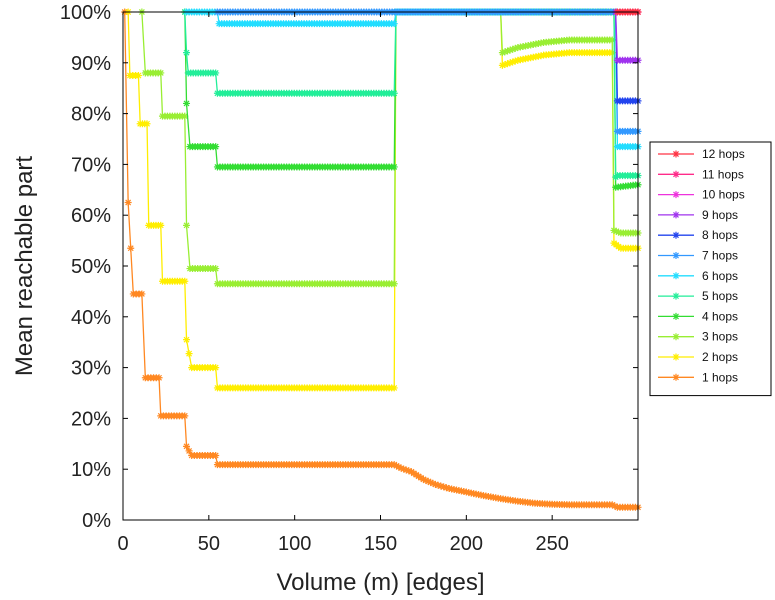 The width and height of the screenshot is (775, 600). Describe the element at coordinates (723, 154) in the screenshot. I see `legend-label: 12 hops` at that location.